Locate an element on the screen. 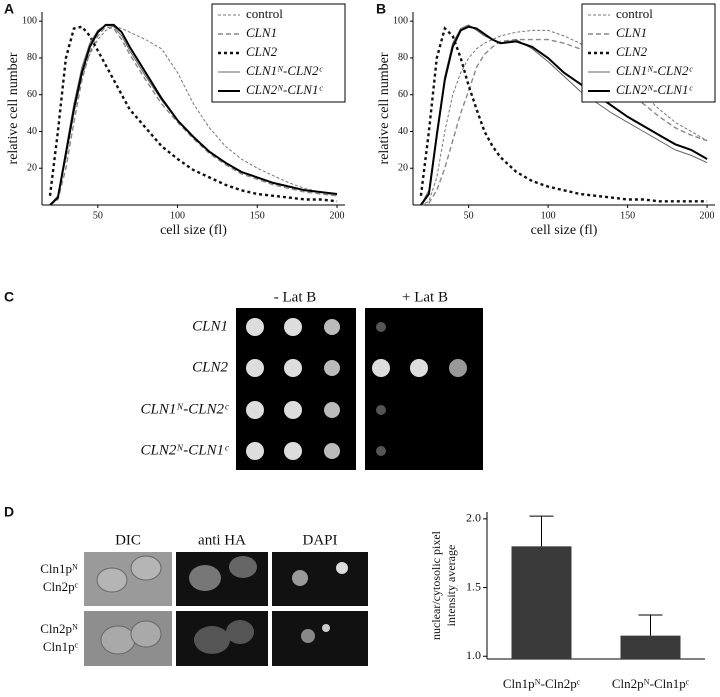  y-tick-label: 2.0 is located at coordinates (473, 518).